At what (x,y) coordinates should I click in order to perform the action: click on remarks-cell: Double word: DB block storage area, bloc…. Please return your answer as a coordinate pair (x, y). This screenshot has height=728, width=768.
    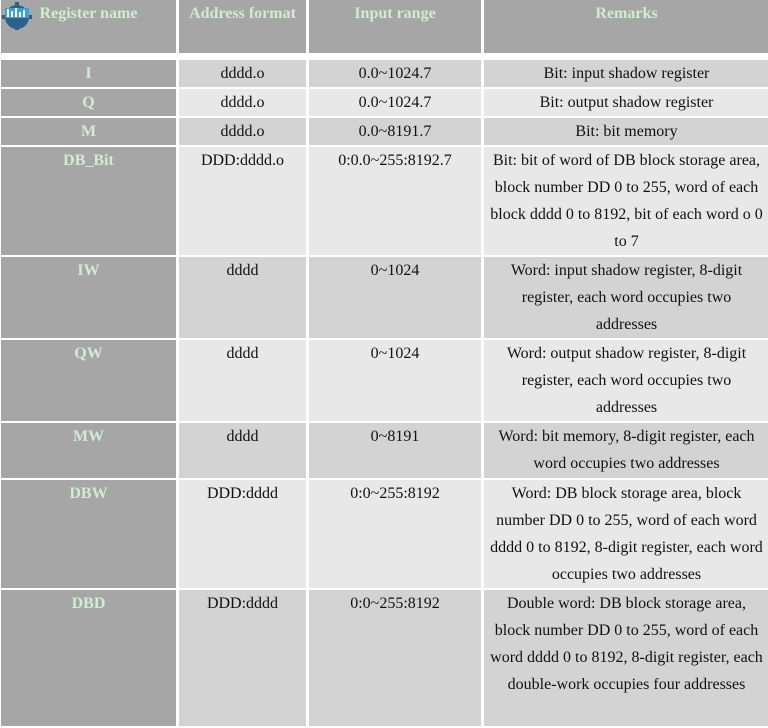
    Looking at the image, I should click on (626, 658).